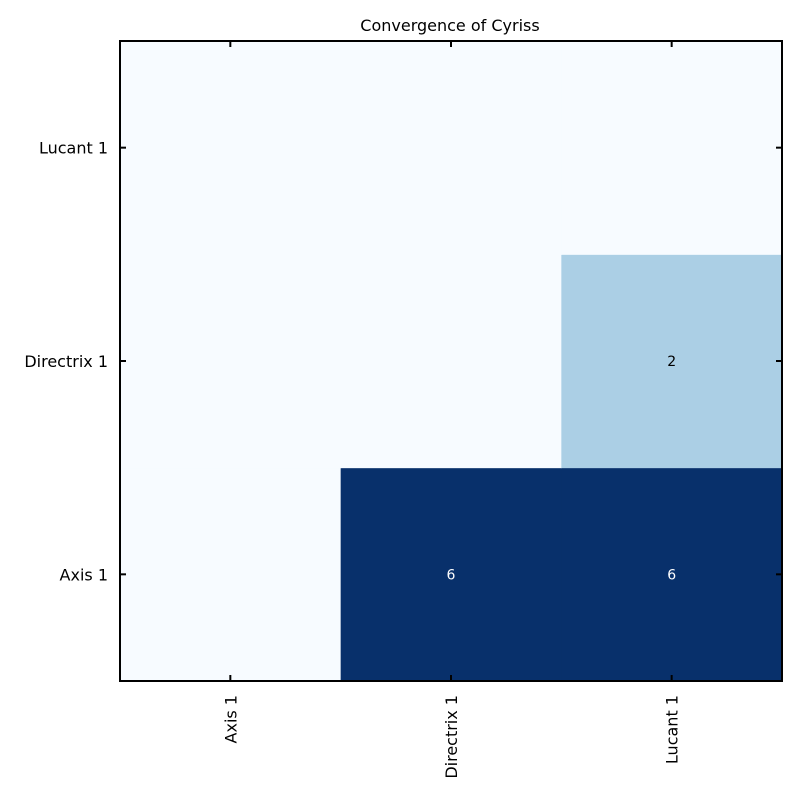 Image resolution: width=800 pixels, height=800 pixels. What do you see at coordinates (230, 719) in the screenshot?
I see `x-tick-label: Axis 1` at bounding box center [230, 719].